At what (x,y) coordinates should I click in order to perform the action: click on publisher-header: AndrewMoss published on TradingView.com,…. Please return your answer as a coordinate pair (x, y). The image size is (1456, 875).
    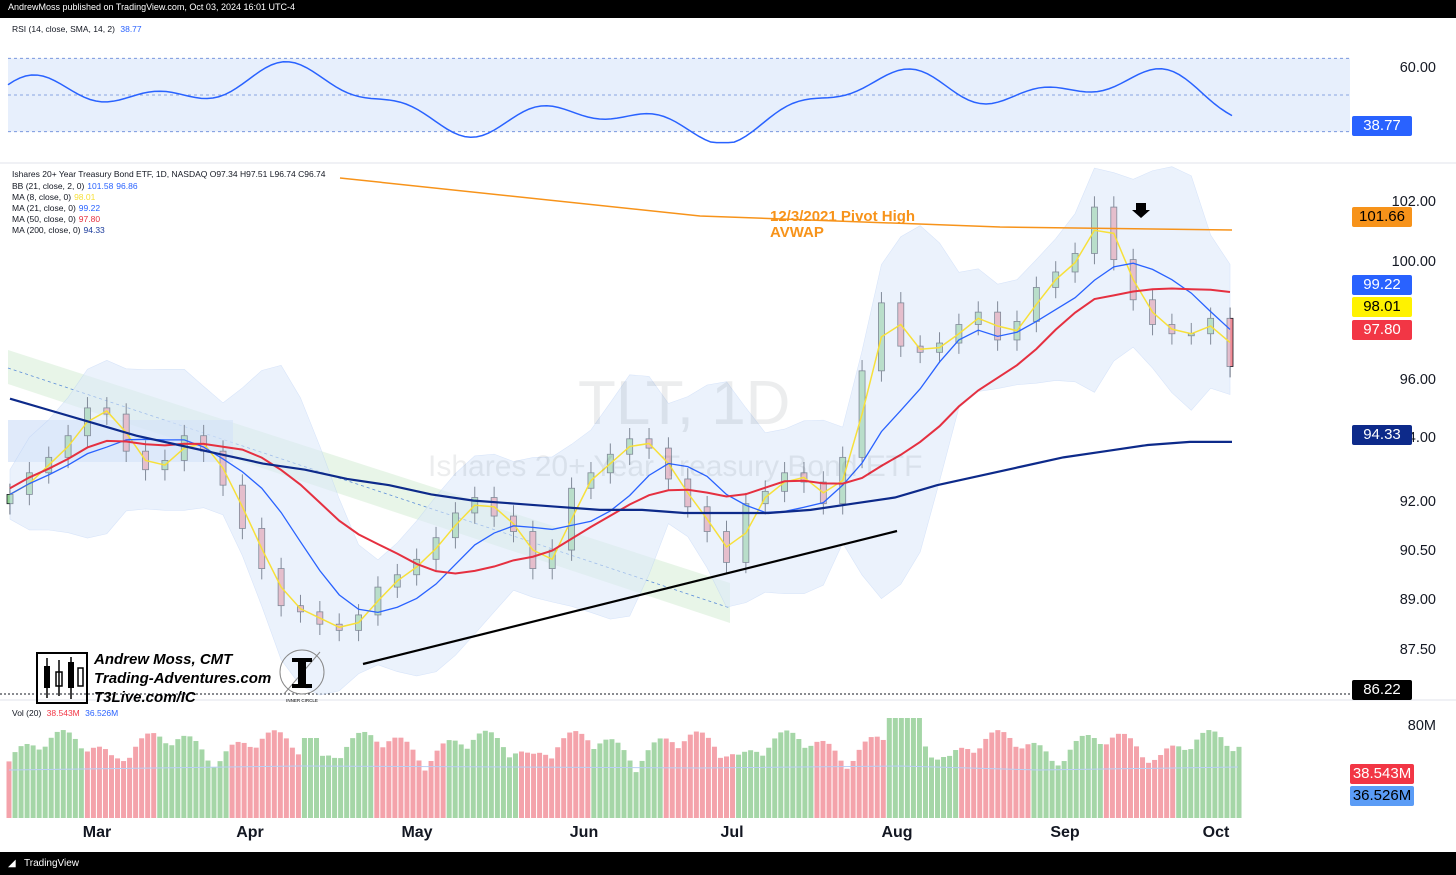
    Looking at the image, I should click on (151, 7).